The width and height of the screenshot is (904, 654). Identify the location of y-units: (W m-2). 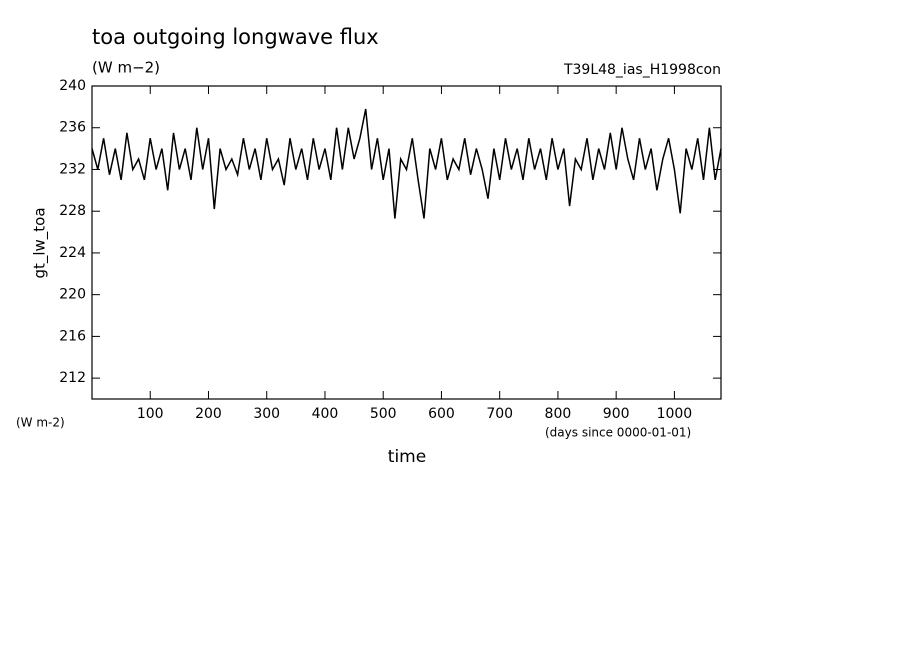
(40, 423).